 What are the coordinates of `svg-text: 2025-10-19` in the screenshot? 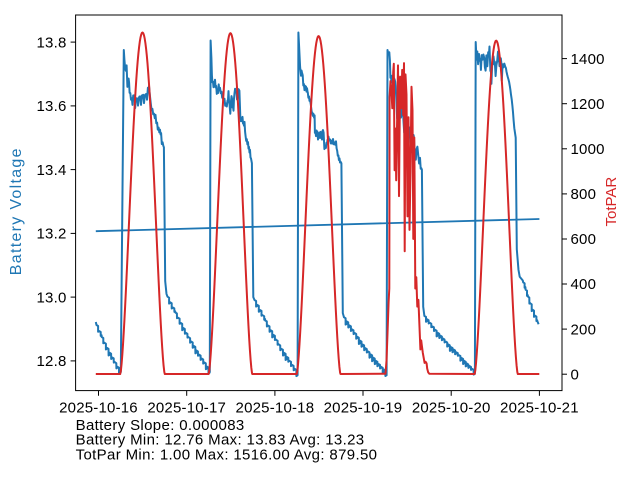 It's located at (363, 408).